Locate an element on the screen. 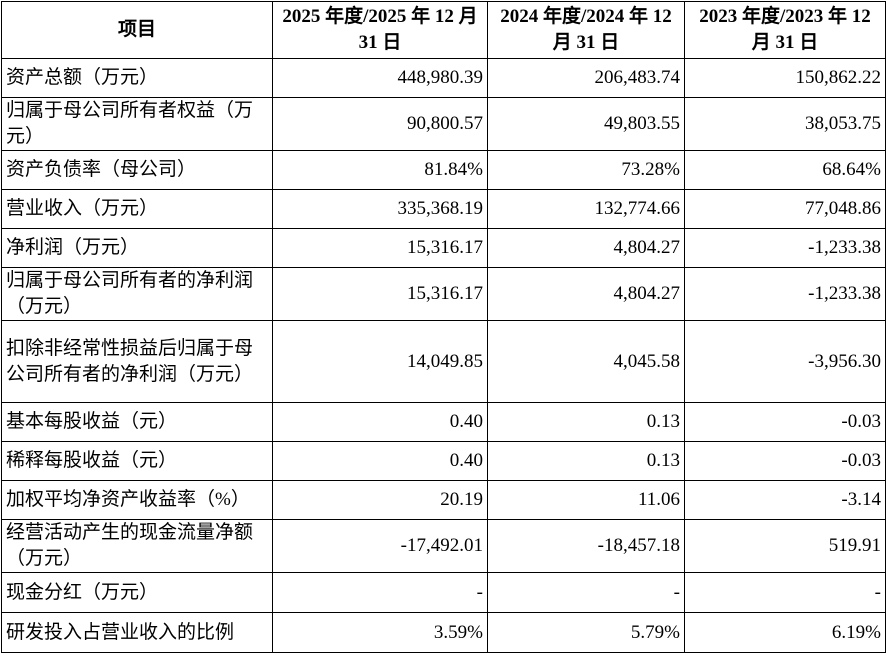 This screenshot has width=886, height=656. row-label: 现金分红（万元） is located at coordinates (137, 592).